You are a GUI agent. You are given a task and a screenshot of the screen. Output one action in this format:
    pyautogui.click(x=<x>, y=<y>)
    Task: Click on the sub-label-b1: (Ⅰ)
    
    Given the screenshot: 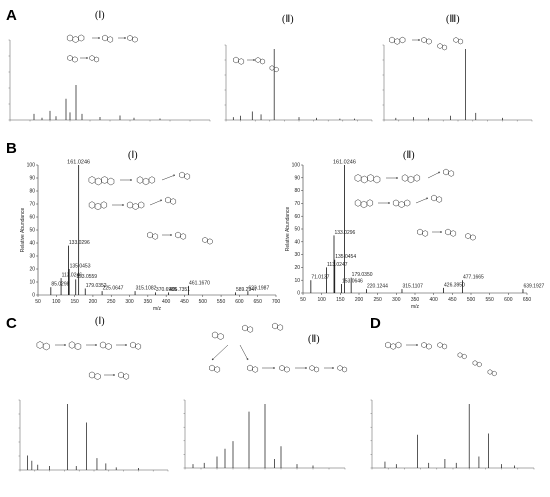 What is the action you would take?
    pyautogui.click(x=133, y=155)
    